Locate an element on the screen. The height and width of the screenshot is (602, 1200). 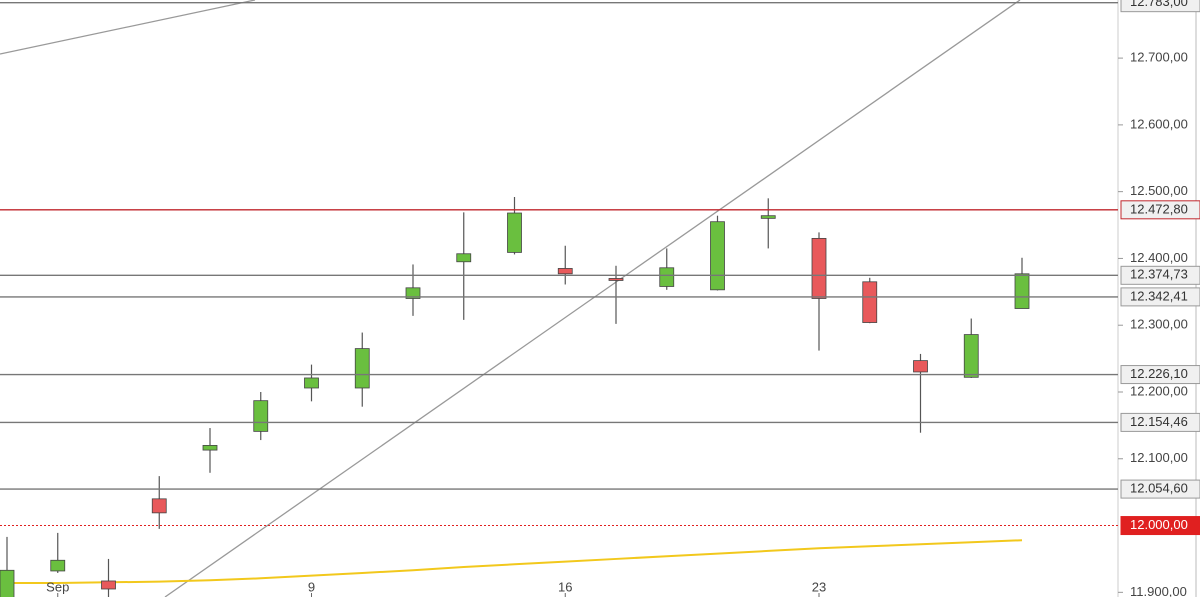
level-label: 12.472,80 is located at coordinates (1159, 208).